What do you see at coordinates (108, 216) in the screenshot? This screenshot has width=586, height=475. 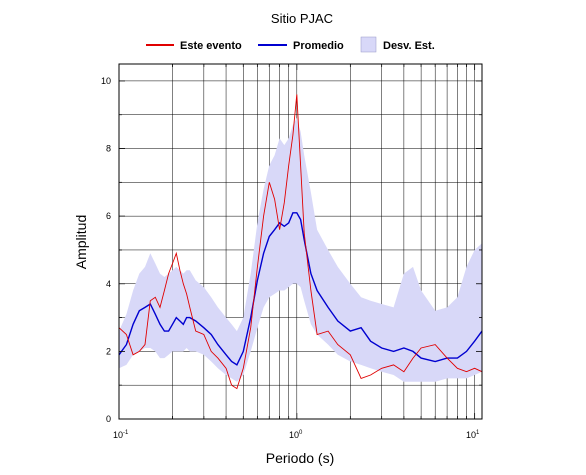 I see `y-tick-label-3: 6` at bounding box center [108, 216].